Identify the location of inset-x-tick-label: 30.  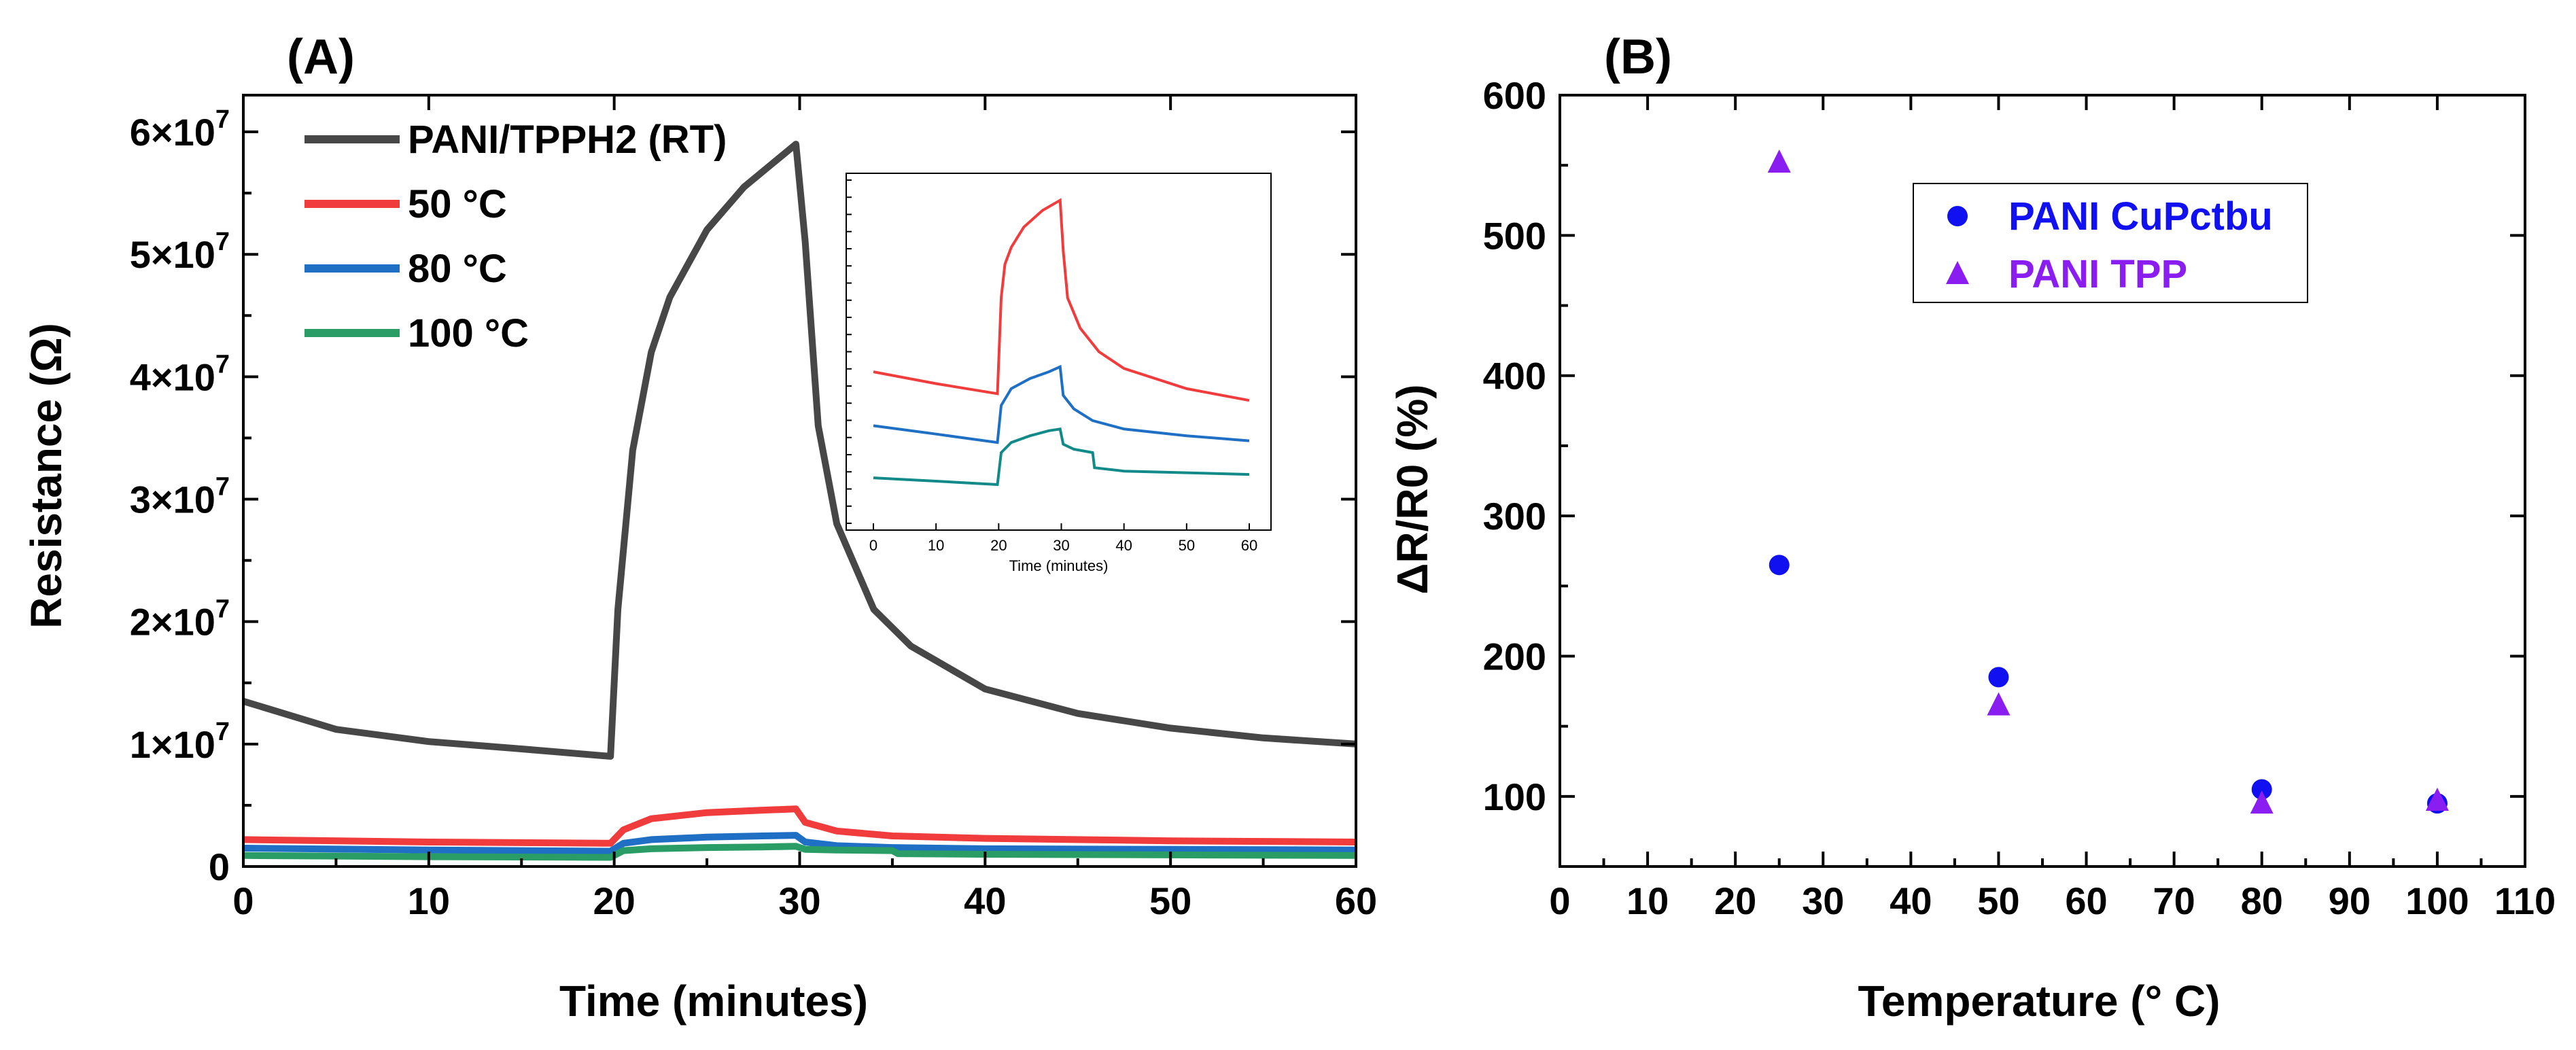
(1061, 546).